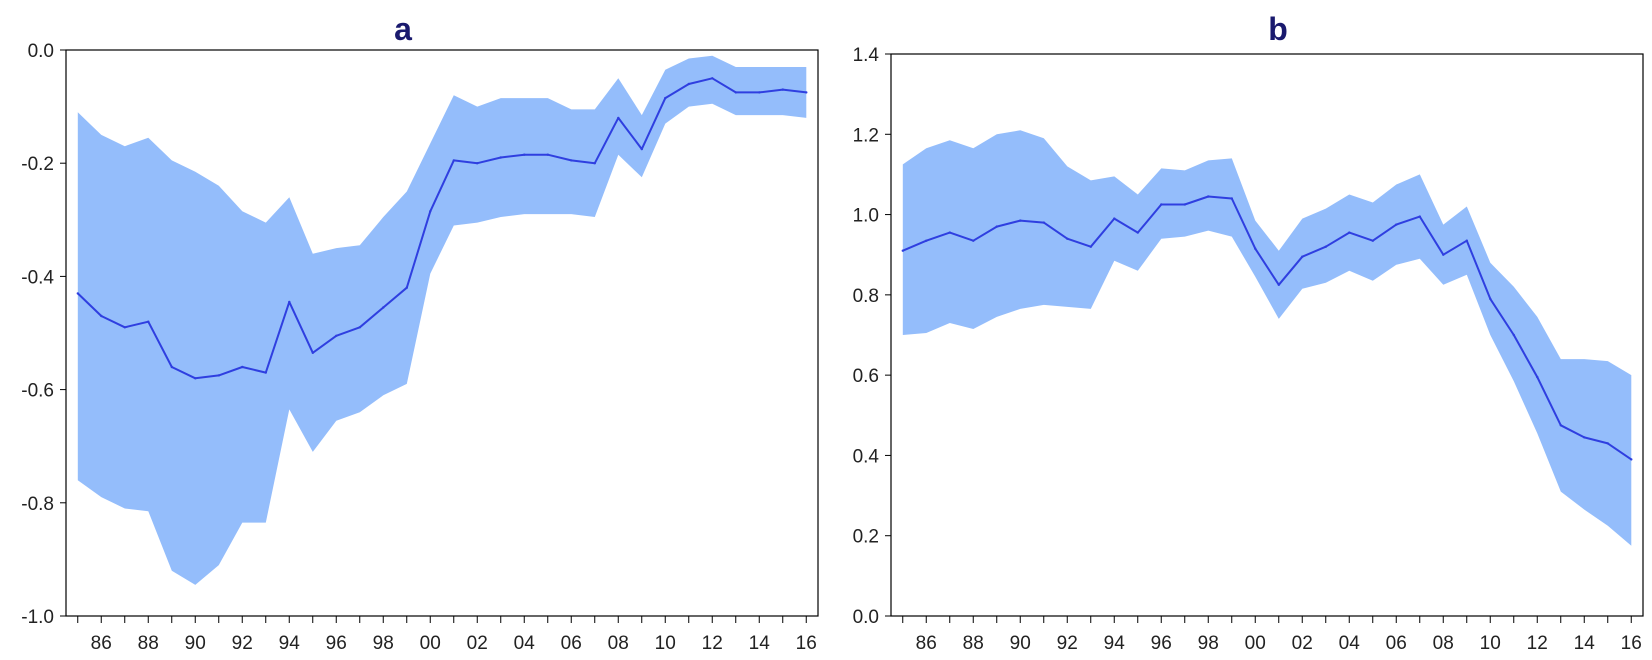 Image resolution: width=1652 pixels, height=660 pixels. What do you see at coordinates (926, 643) in the screenshot?
I see `panel-b-x-tick-label: 86` at bounding box center [926, 643].